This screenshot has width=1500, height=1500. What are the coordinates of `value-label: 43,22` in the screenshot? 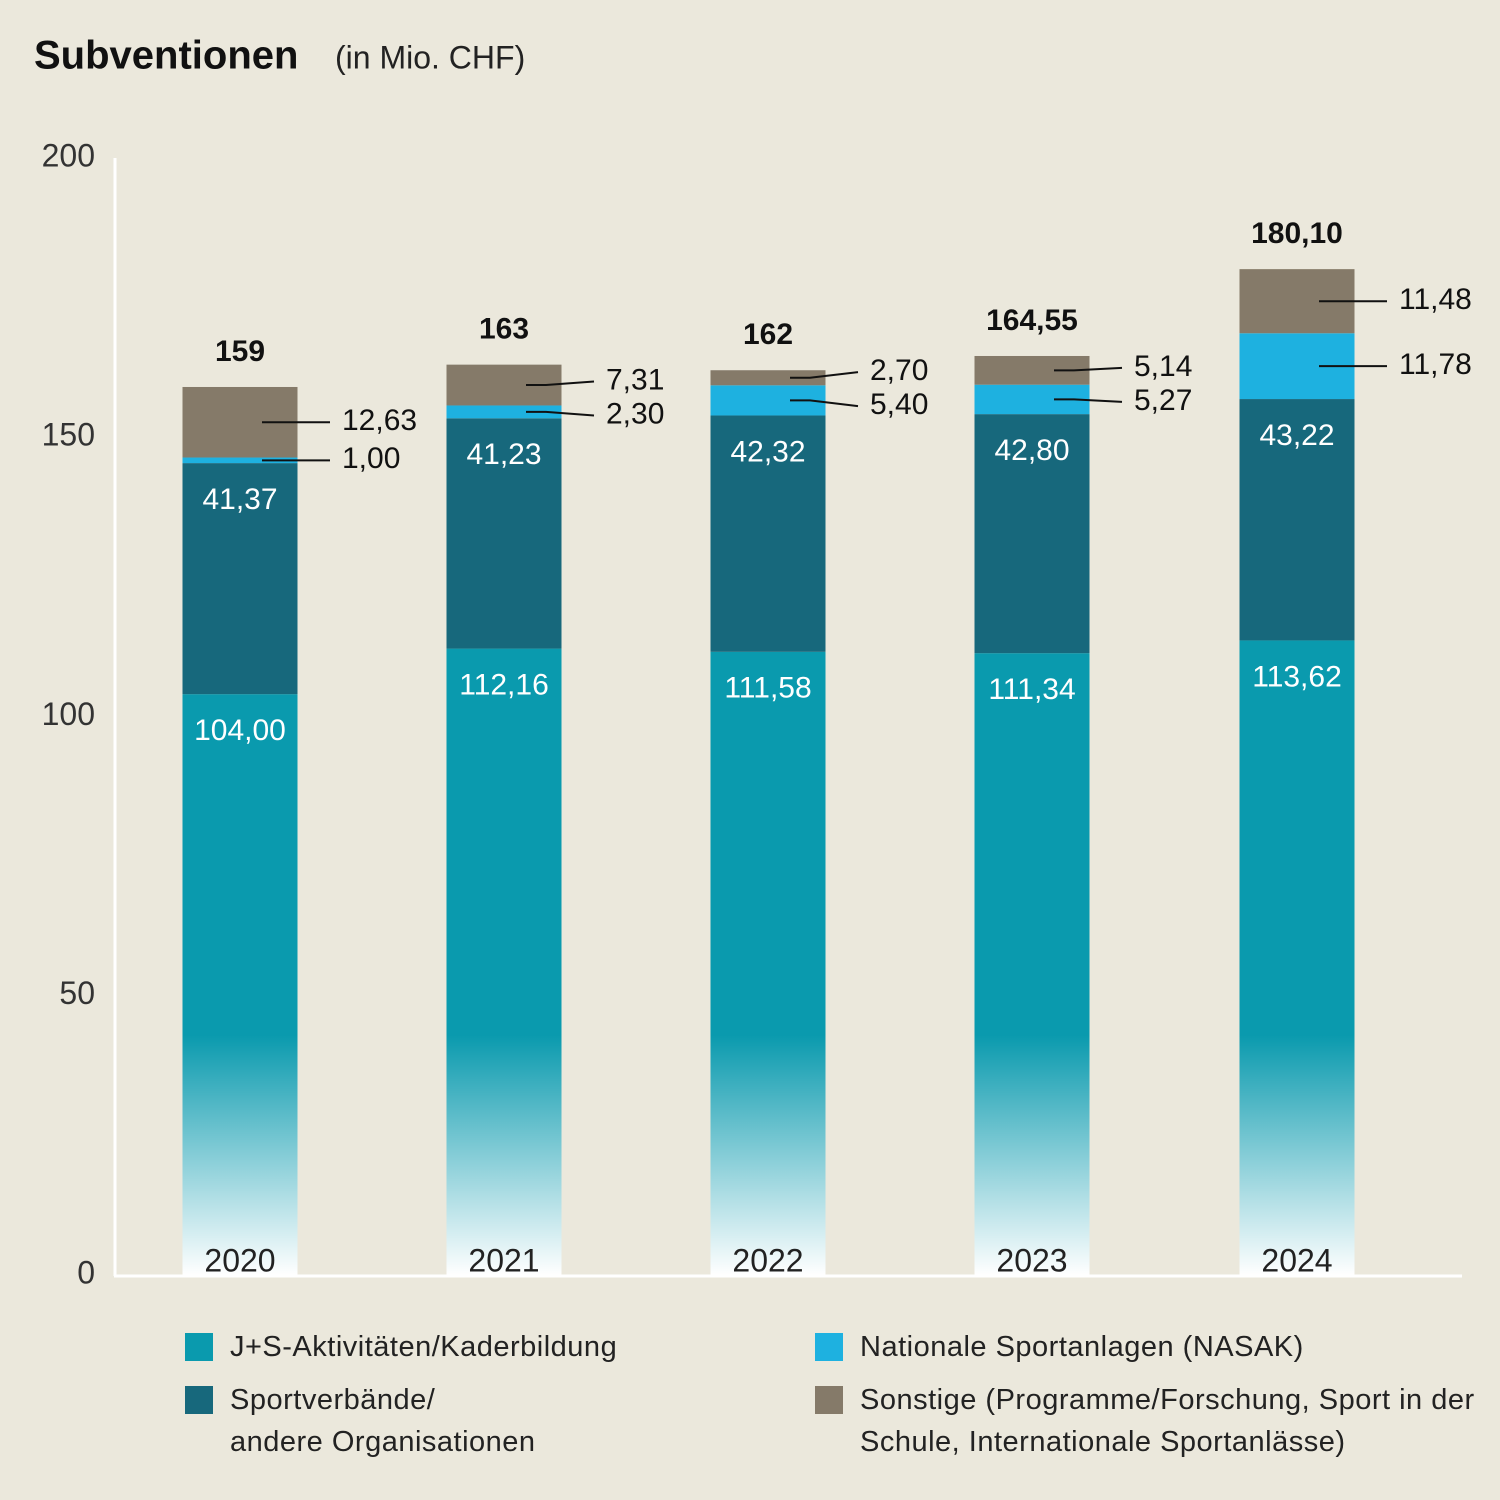 It's located at (1296, 435).